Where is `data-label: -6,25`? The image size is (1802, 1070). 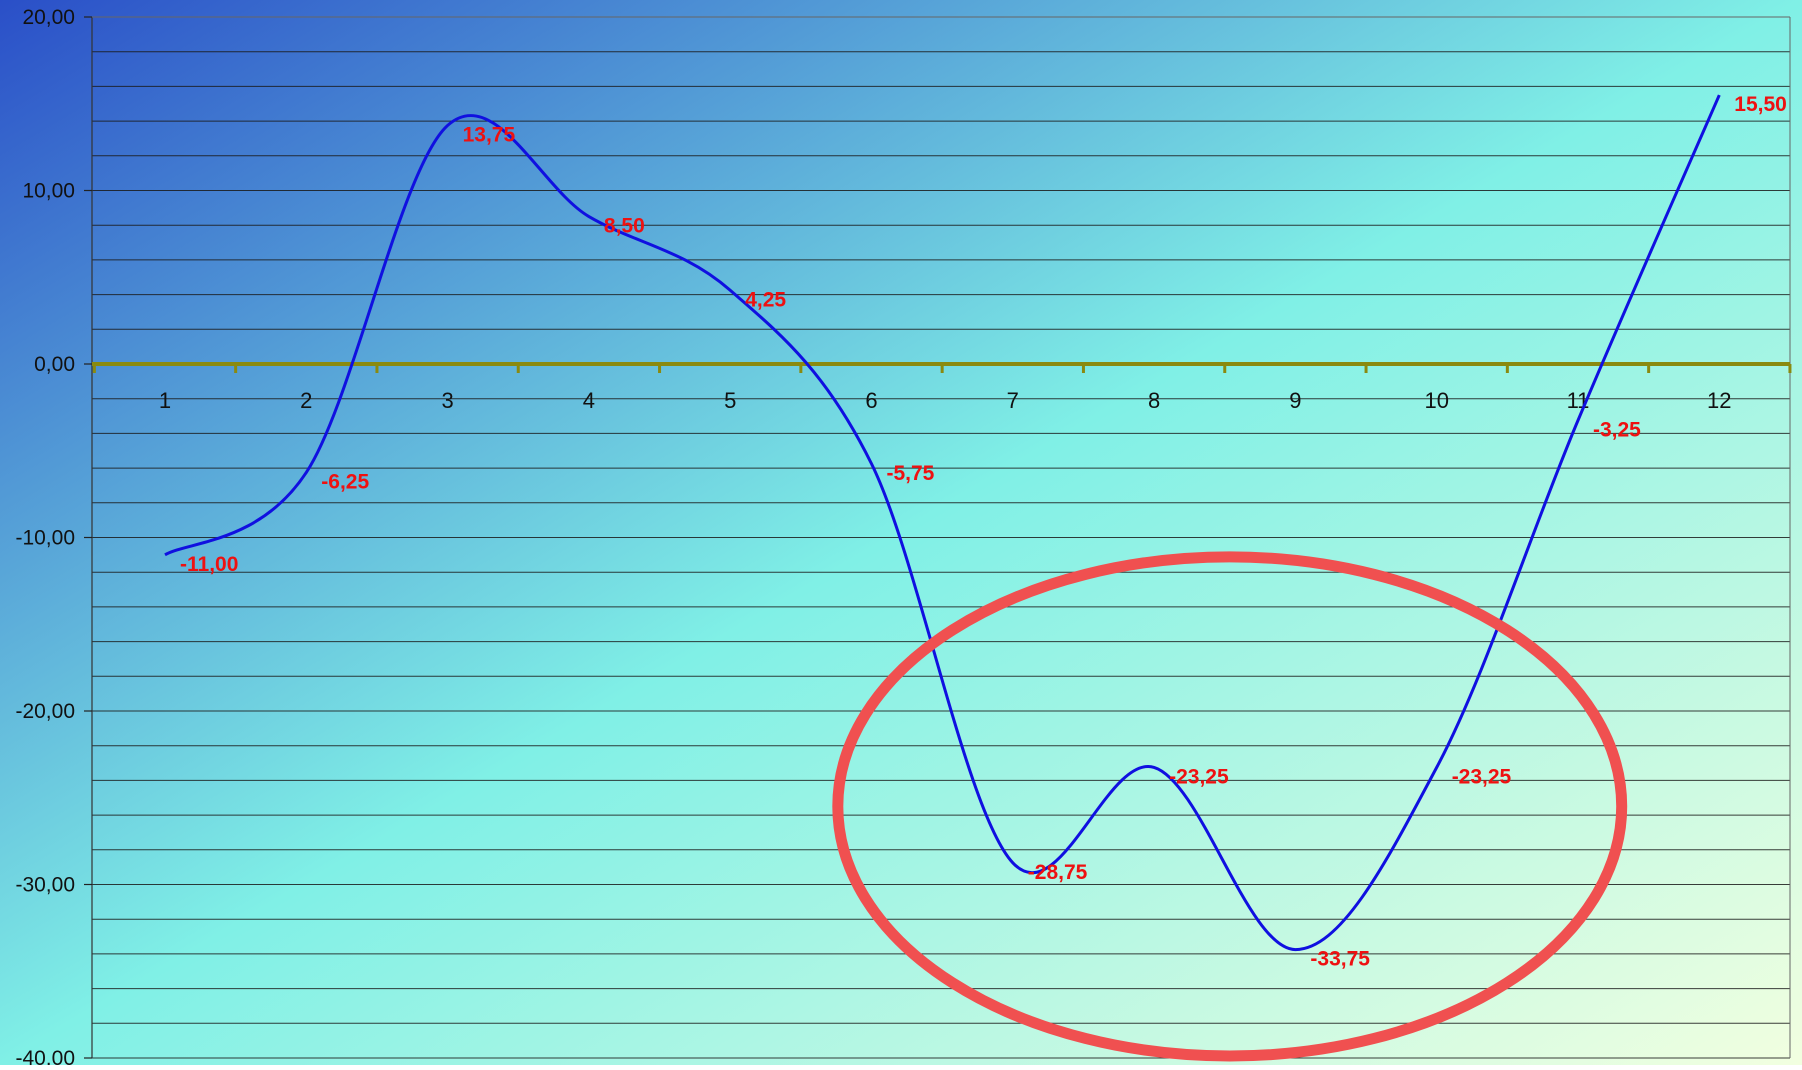 data-label: -6,25 is located at coordinates (345, 481).